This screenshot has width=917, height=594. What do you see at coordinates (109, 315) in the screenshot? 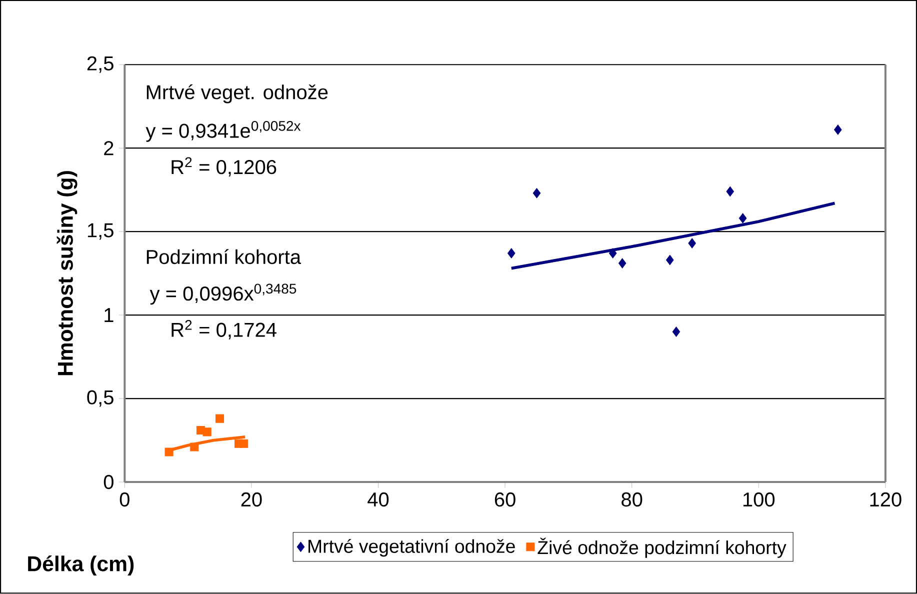
I see `y-tick-label: 1` at bounding box center [109, 315].